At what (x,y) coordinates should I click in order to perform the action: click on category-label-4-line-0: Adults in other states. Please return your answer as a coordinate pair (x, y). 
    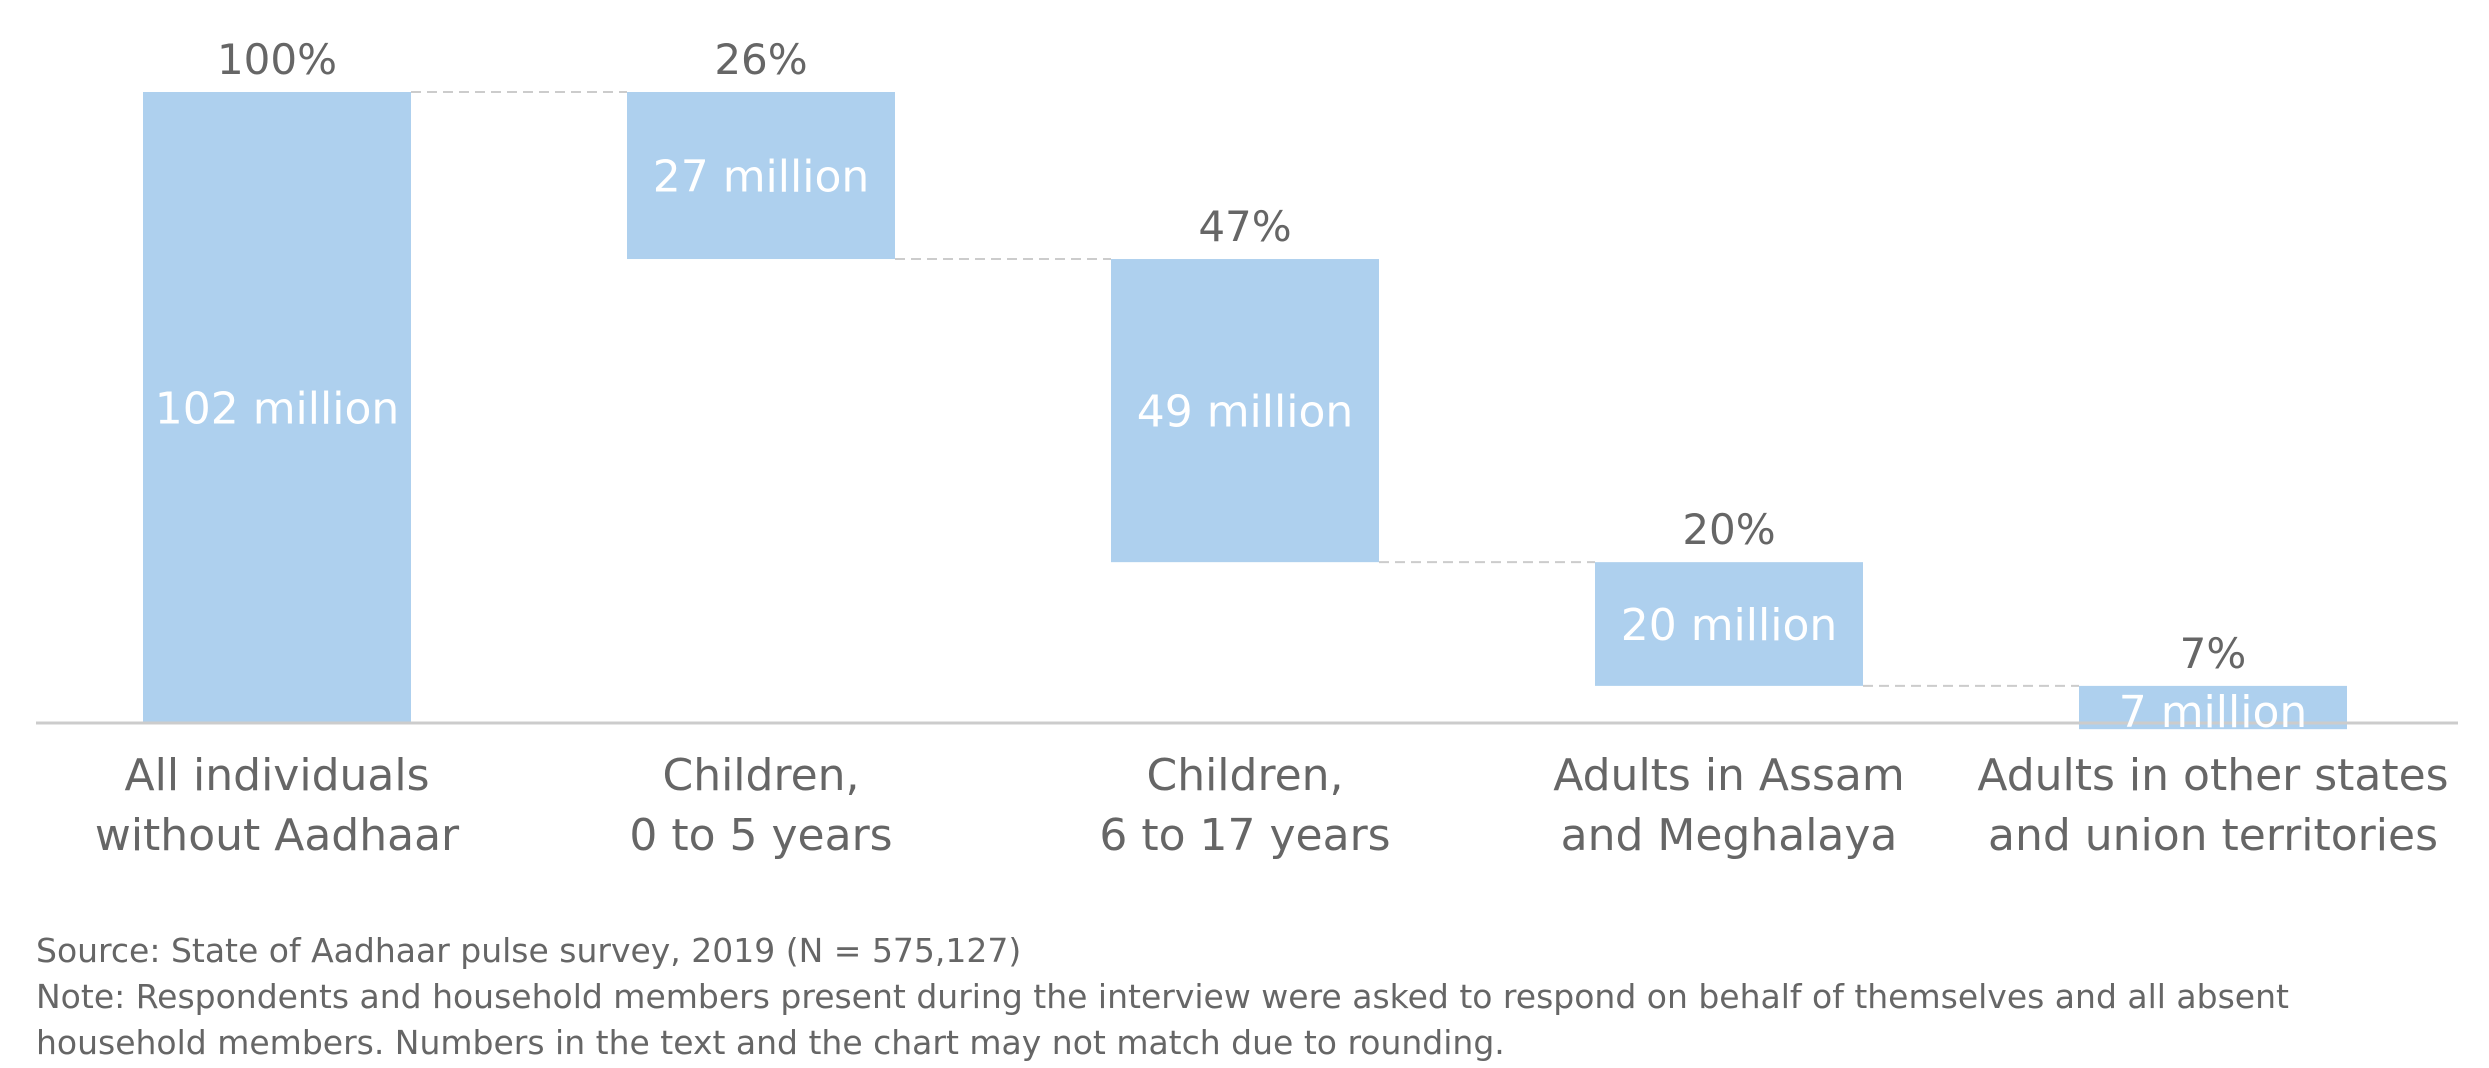
    Looking at the image, I should click on (2212, 775).